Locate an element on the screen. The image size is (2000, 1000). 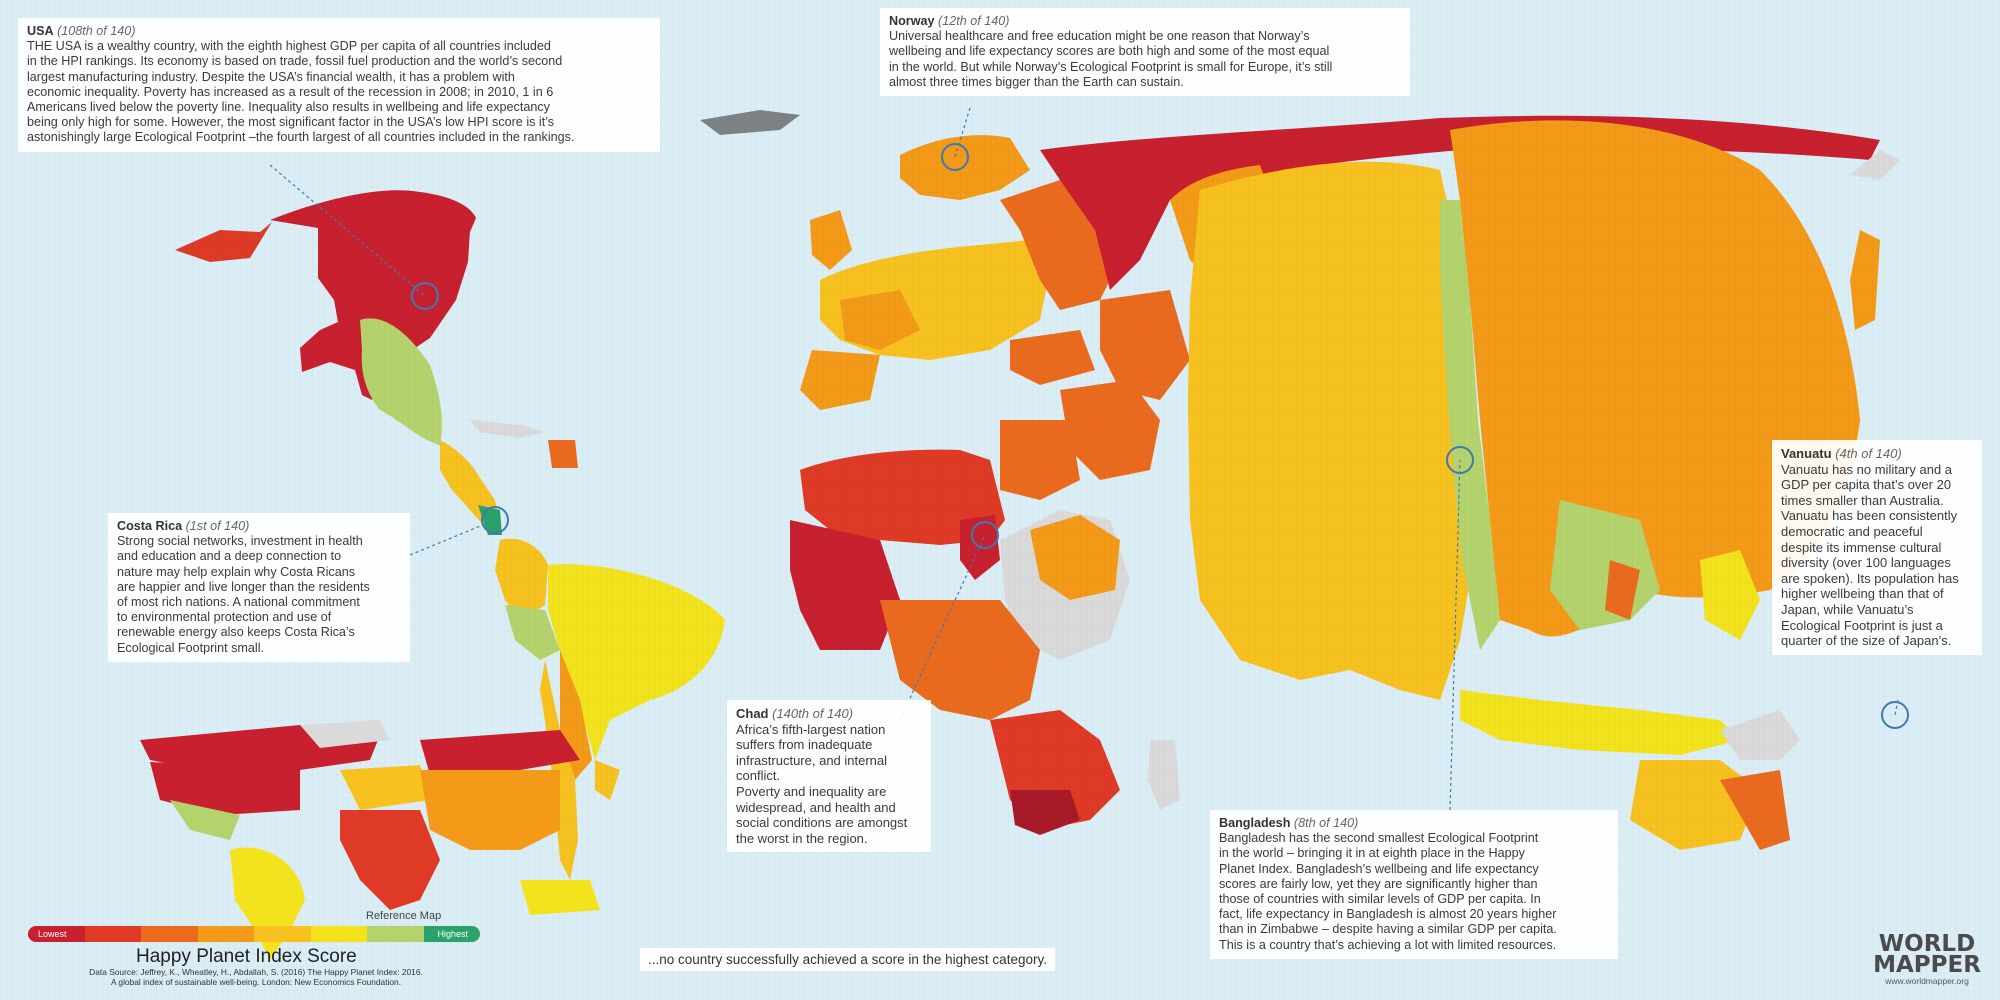
reference-map is located at coordinates (370, 840).